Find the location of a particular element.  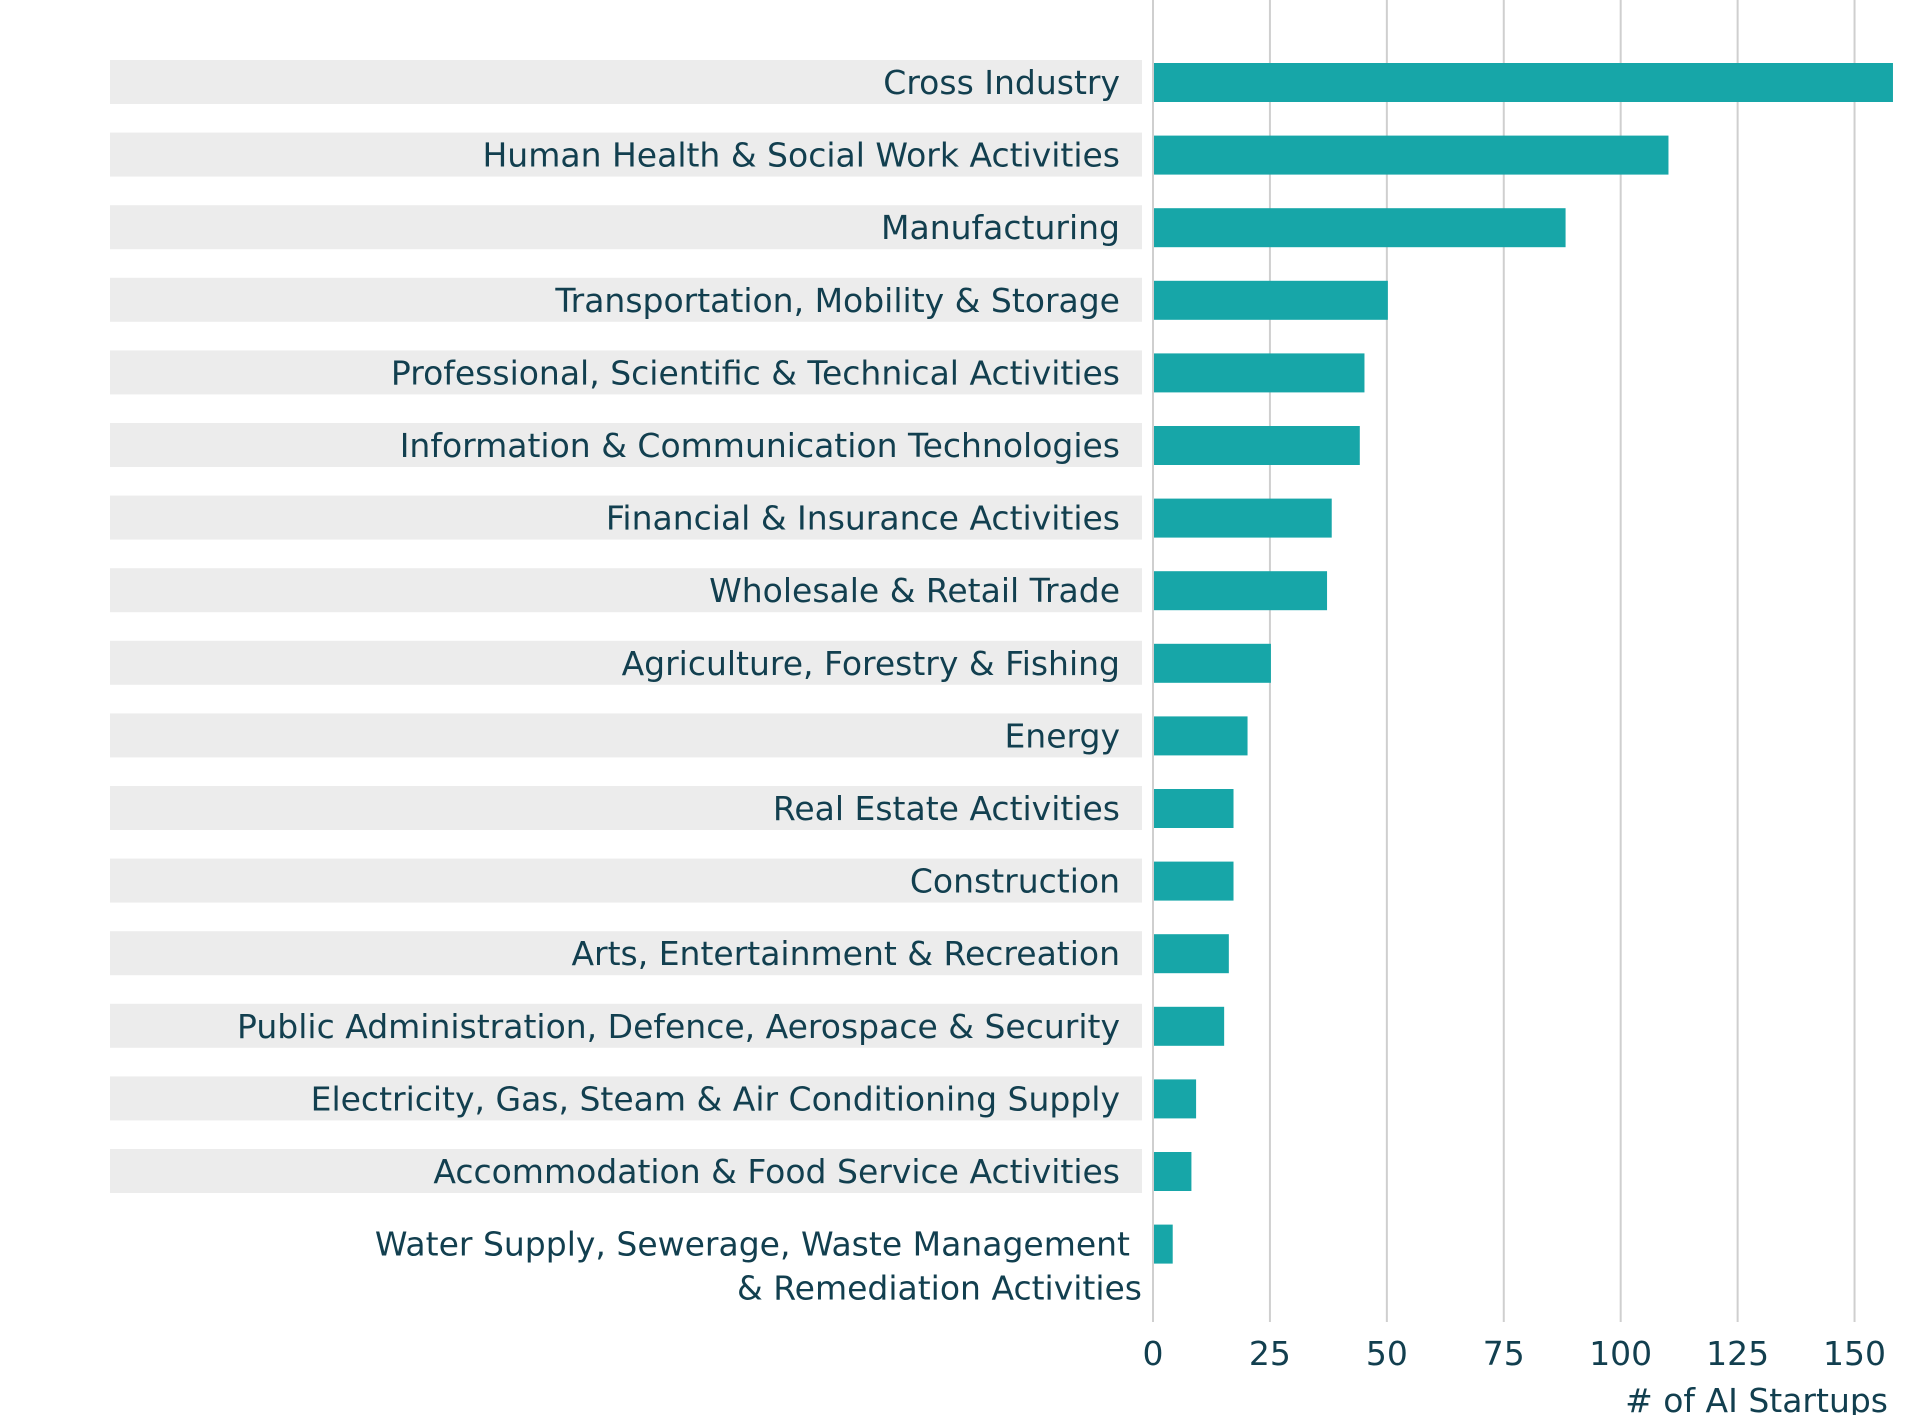

category-label: Arts, Entertainment & Recreation is located at coordinates (845, 953).